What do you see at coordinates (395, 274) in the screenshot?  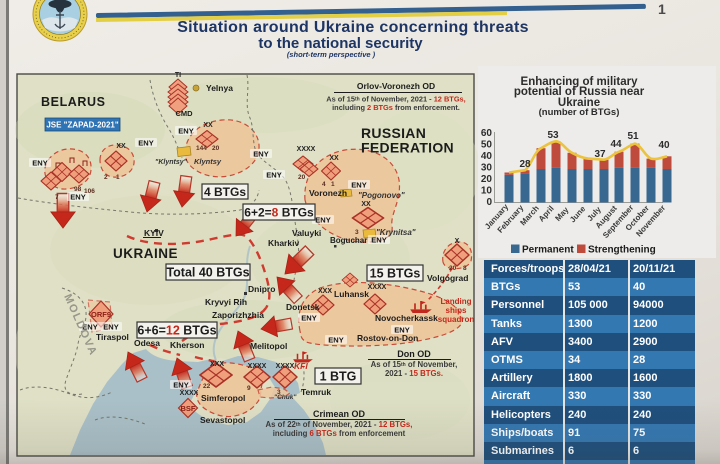 I see `svg-text: 15 BTGs` at bounding box center [395, 274].